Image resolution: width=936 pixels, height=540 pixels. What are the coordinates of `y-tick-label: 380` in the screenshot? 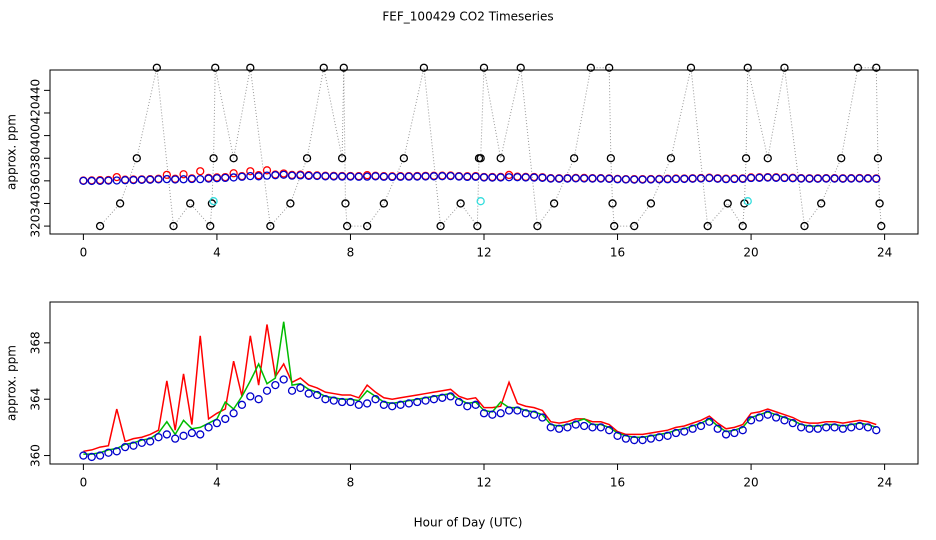 It's located at (36, 158).